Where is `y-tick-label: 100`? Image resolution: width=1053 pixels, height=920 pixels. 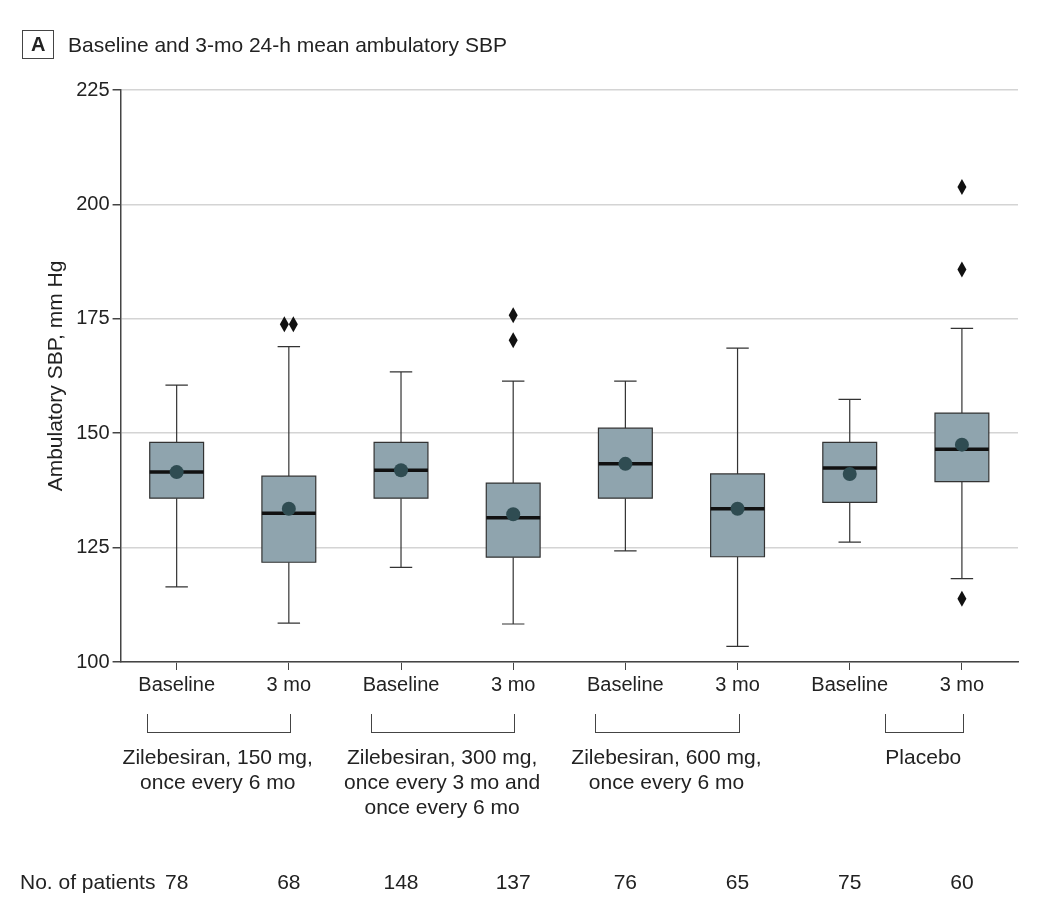
y-tick-label: 100 is located at coordinates (93, 660).